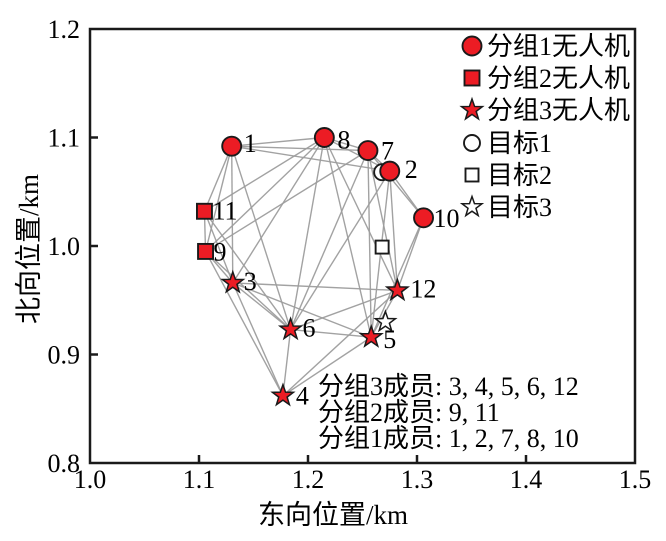 This screenshot has width=666, height=541. What do you see at coordinates (90, 479) in the screenshot?
I see `x-tick-label: 1.0` at bounding box center [90, 479].